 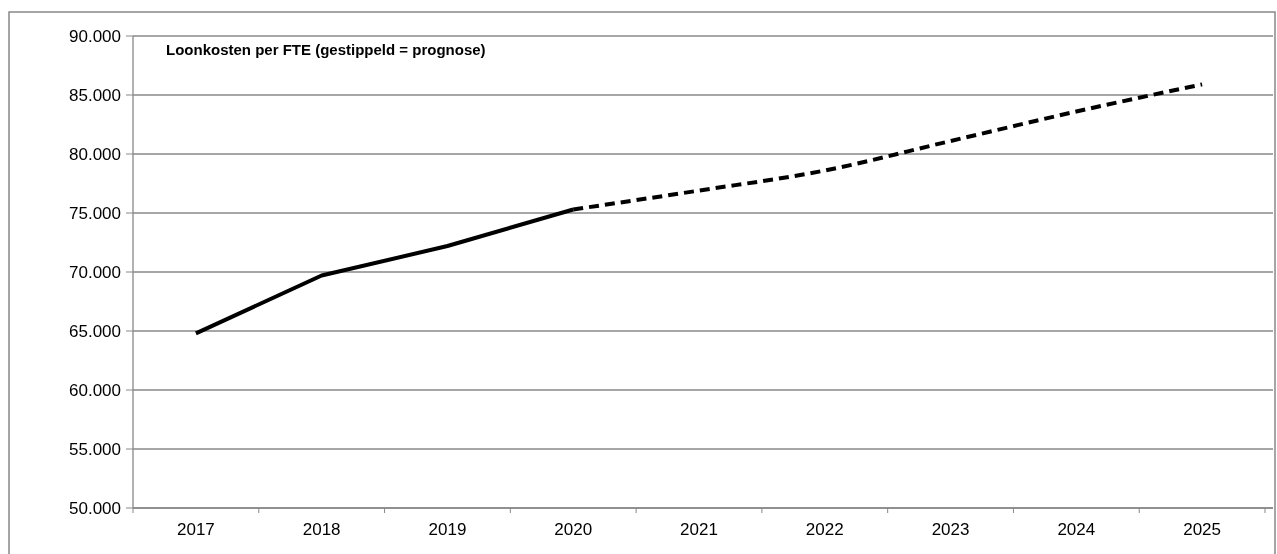 What do you see at coordinates (699, 529) in the screenshot?
I see `x-tick-label: 2021` at bounding box center [699, 529].